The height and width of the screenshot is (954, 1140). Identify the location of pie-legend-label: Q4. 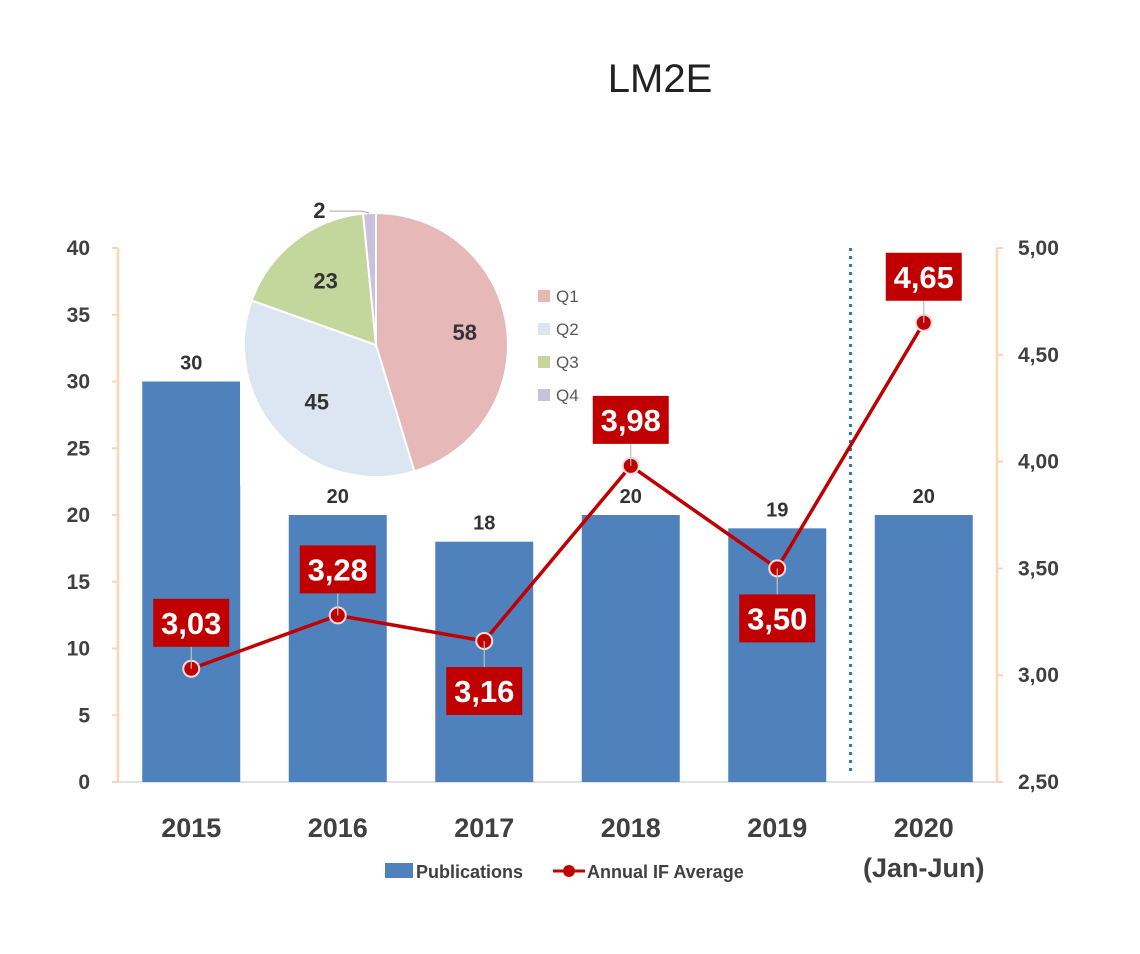
(567, 395).